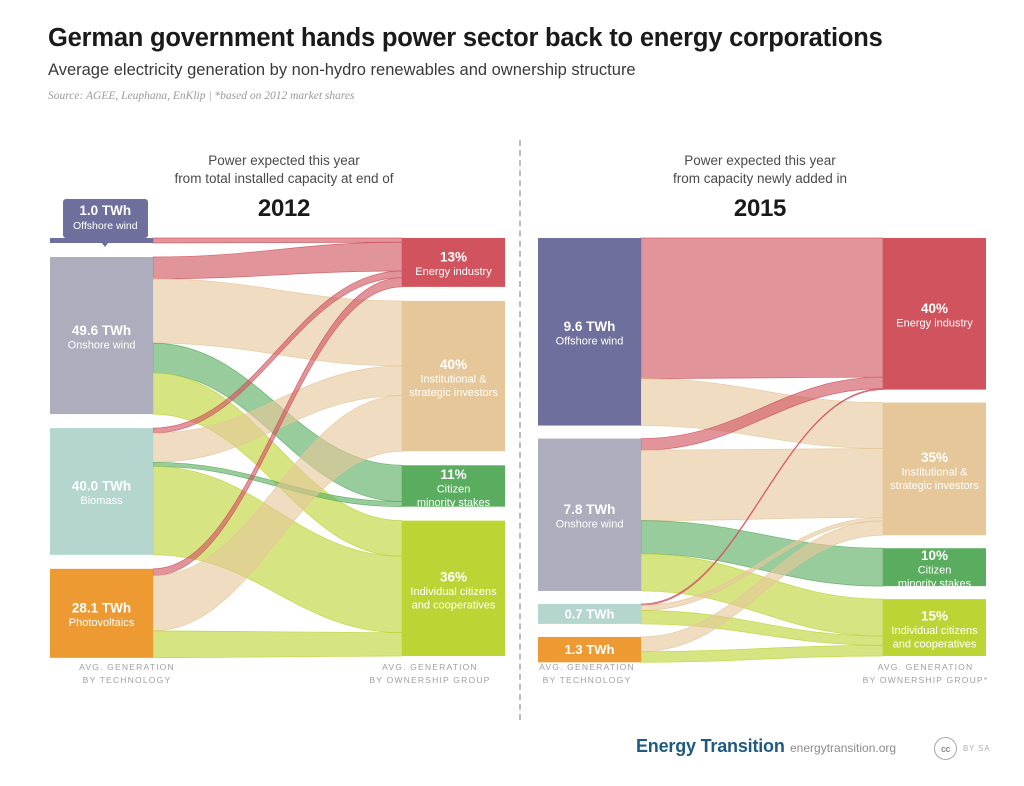 The height and width of the screenshot is (786, 1024). I want to click on callout-pointer-icon, so click(105, 242).